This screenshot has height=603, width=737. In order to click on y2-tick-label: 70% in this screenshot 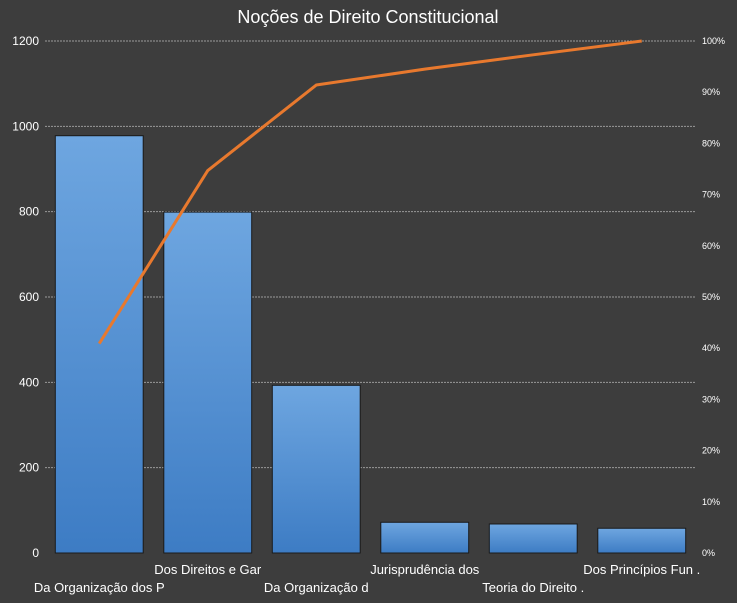, I will do `click(711, 195)`.